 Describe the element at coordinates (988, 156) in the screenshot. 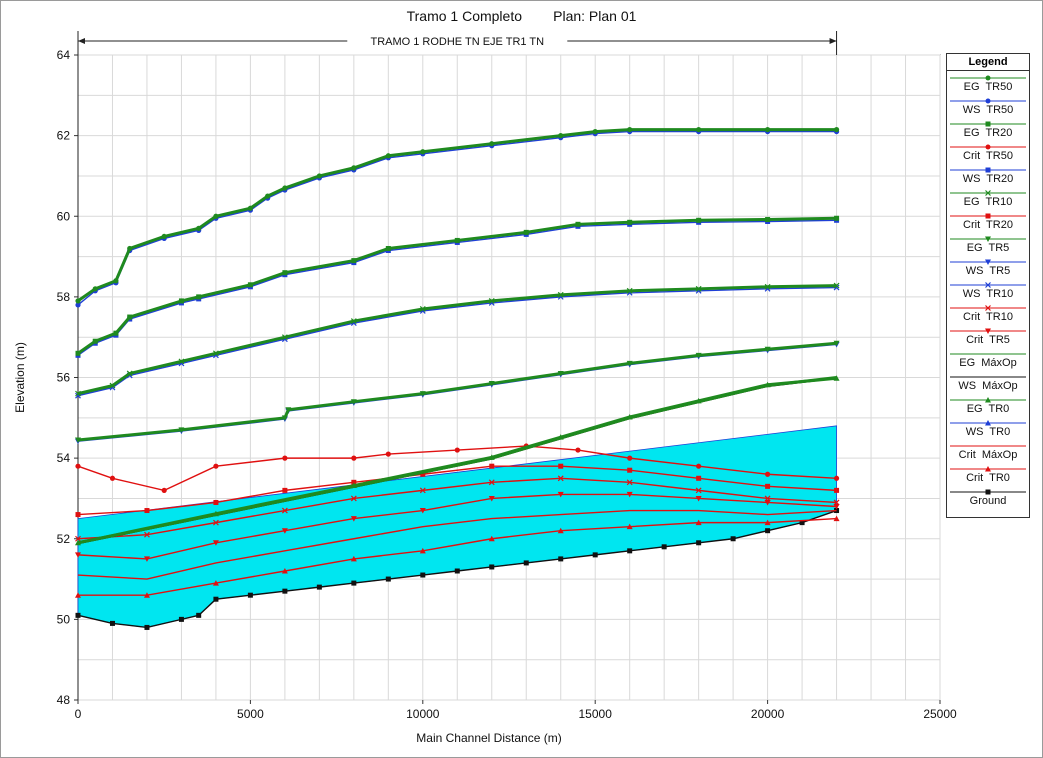

I see `legend-label: Crit TR50` at that location.